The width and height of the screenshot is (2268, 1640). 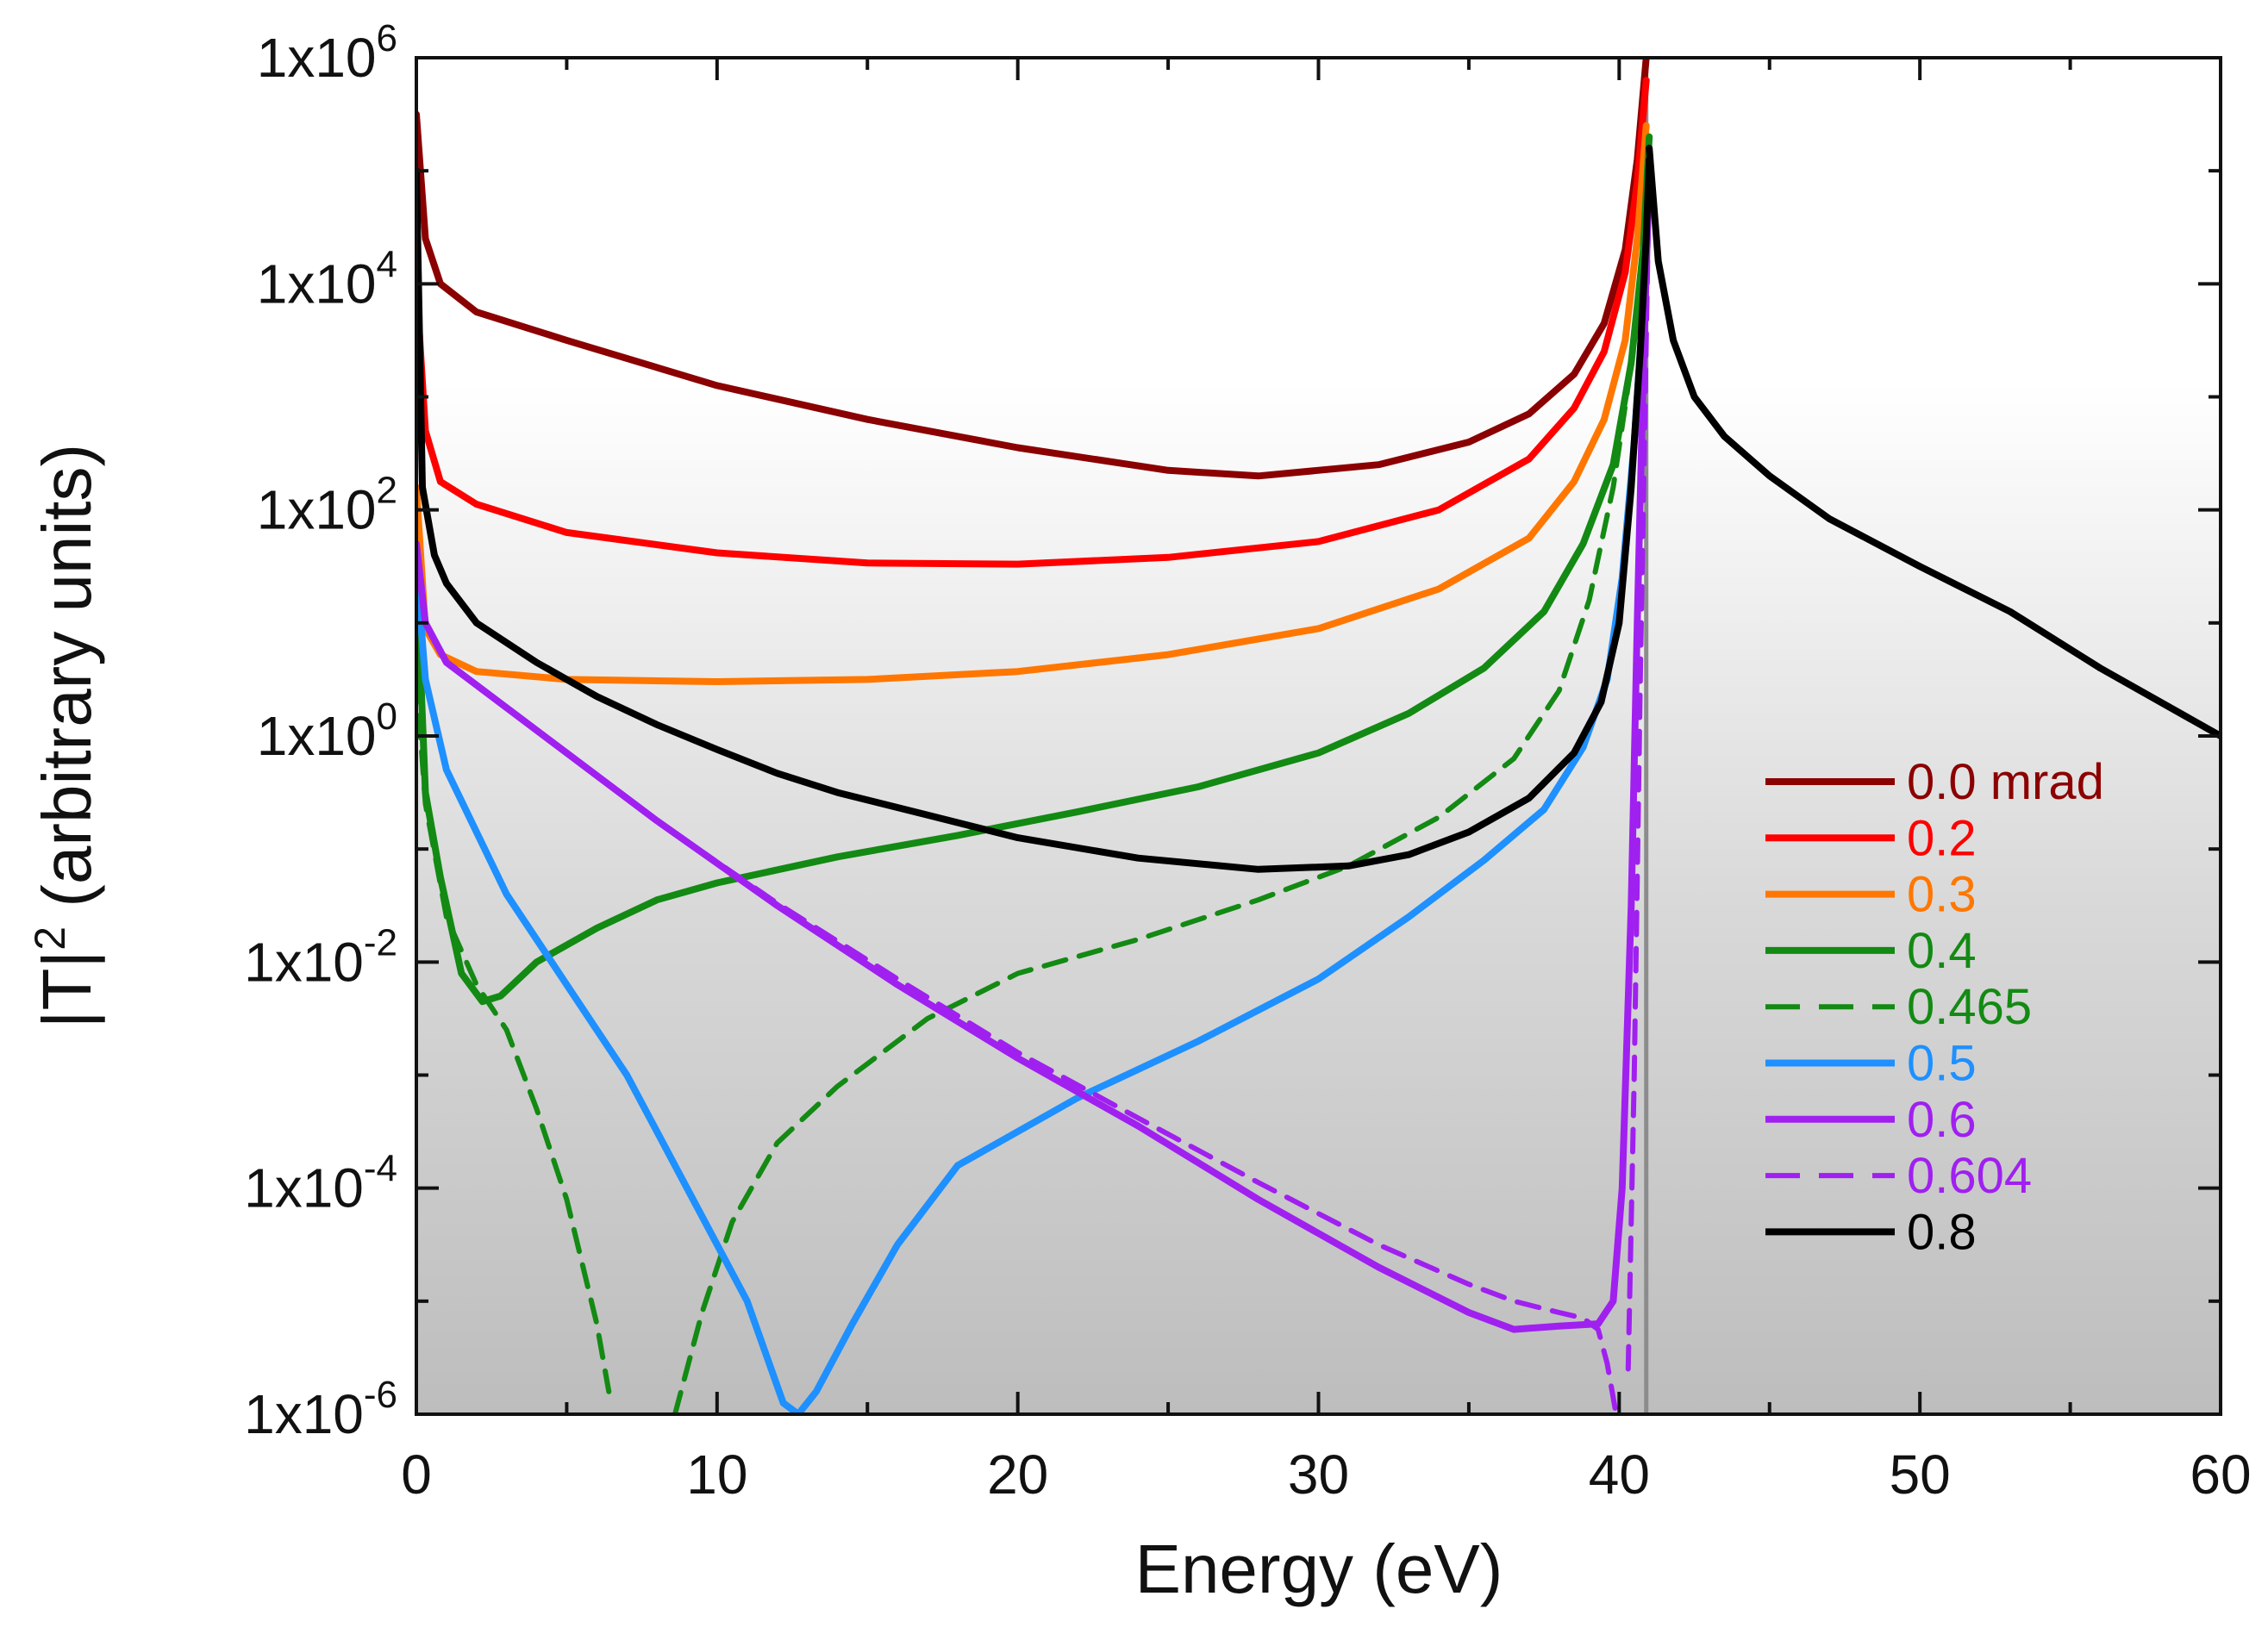 I want to click on x-axis-title: Energy (eV), so click(x=1319, y=1569).